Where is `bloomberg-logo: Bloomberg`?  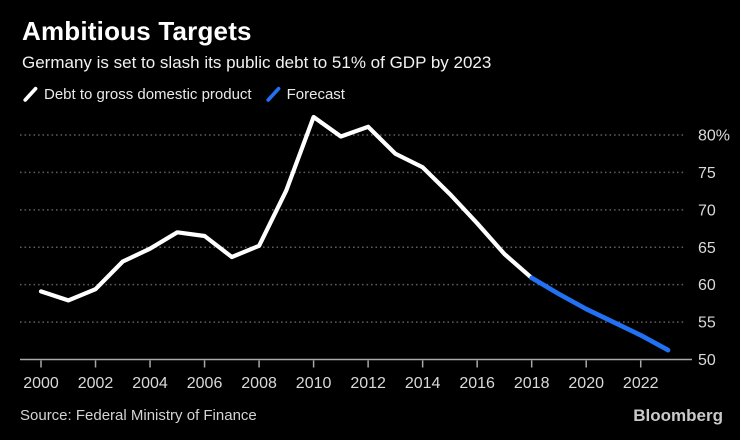 bloomberg-logo: Bloomberg is located at coordinates (678, 415).